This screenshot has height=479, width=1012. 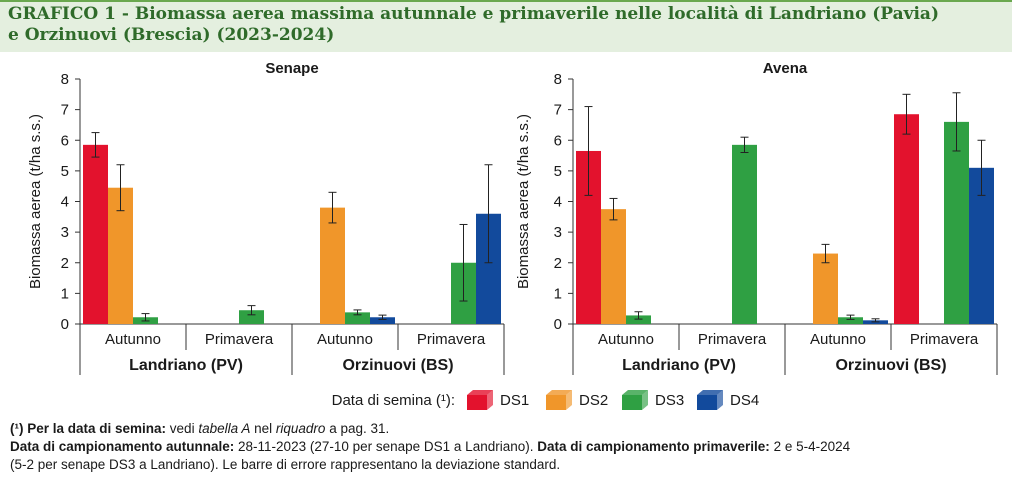 I want to click on legend-item-label: DS2, so click(x=593, y=400).